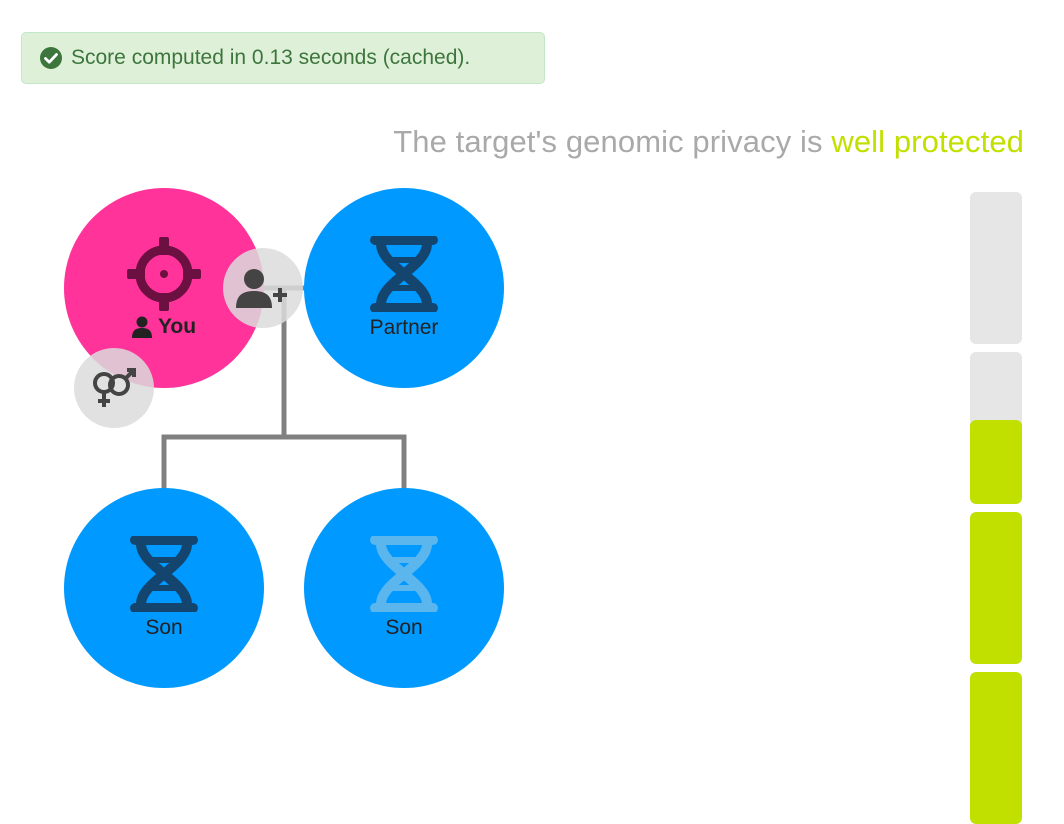 This screenshot has width=1064, height=824. What do you see at coordinates (163, 327) in the screenshot?
I see `node-you-label: You` at bounding box center [163, 327].